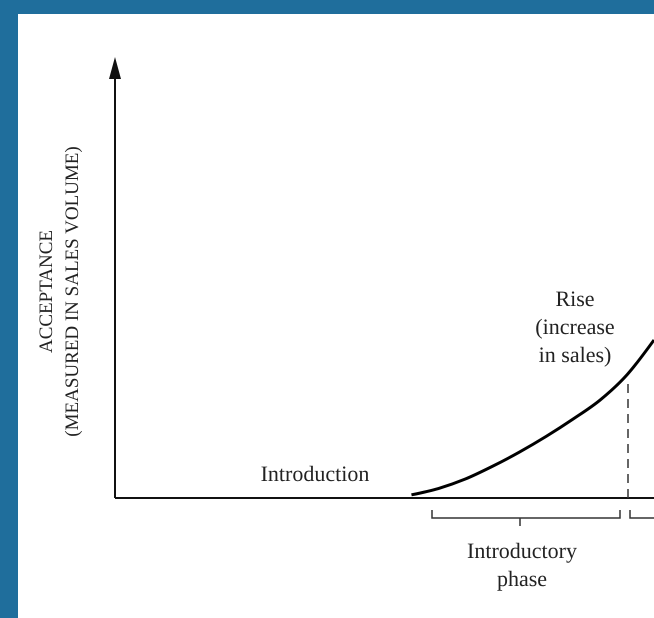 Image resolution: width=654 pixels, height=618 pixels. Describe the element at coordinates (522, 564) in the screenshot. I see `text: Introductory phase` at that location.